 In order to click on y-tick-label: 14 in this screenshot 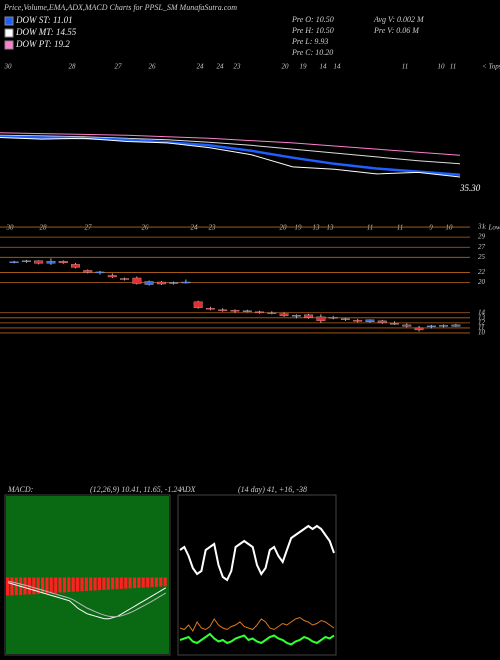, I will do `click(482, 312)`.